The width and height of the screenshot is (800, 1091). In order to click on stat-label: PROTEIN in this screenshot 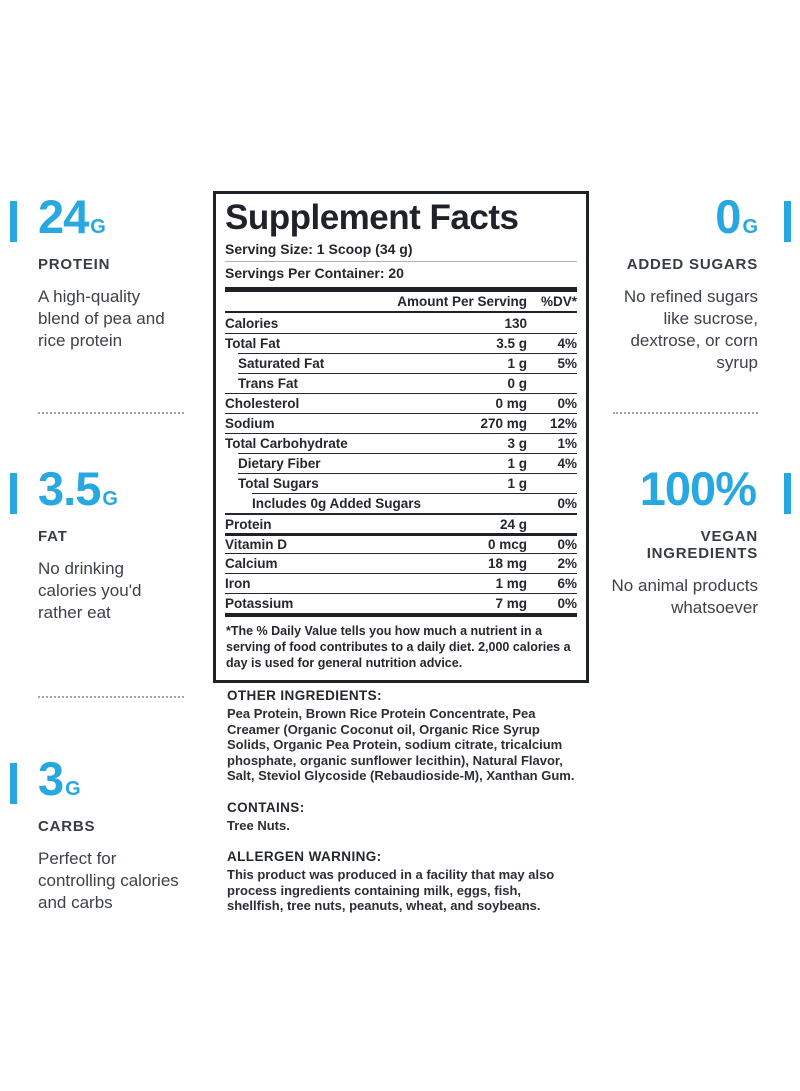, I will do `click(74, 264)`.